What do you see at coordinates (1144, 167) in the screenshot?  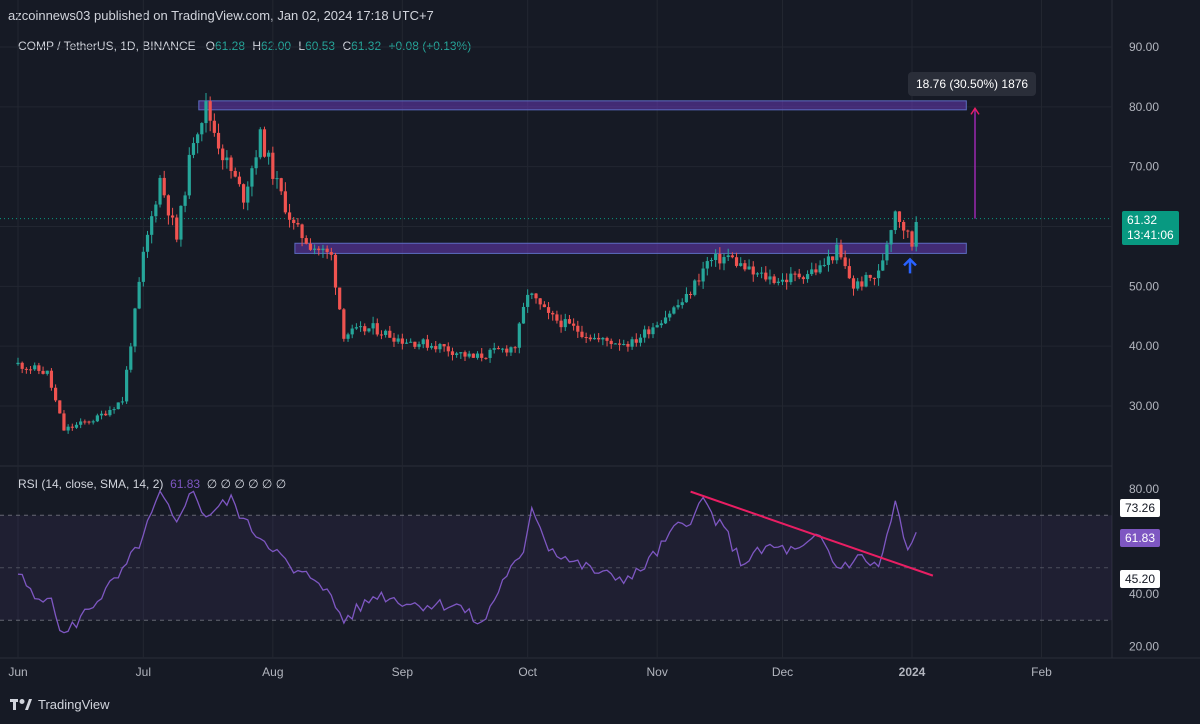 I see `price-tick-label: 70.00` at bounding box center [1144, 167].